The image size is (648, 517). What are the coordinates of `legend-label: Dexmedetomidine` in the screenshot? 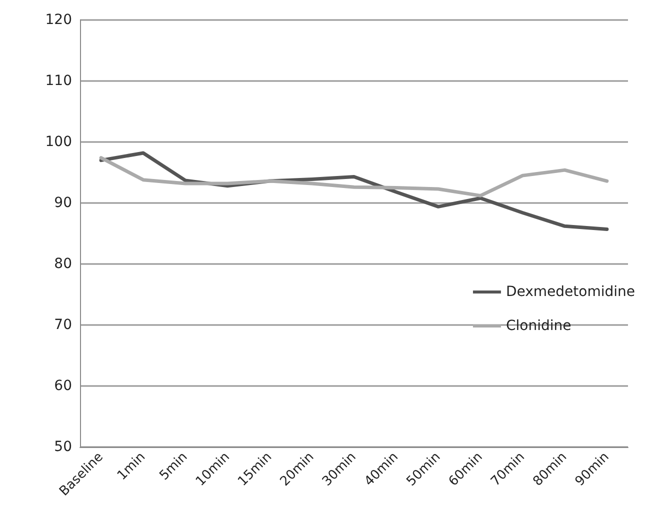 It's located at (571, 292).